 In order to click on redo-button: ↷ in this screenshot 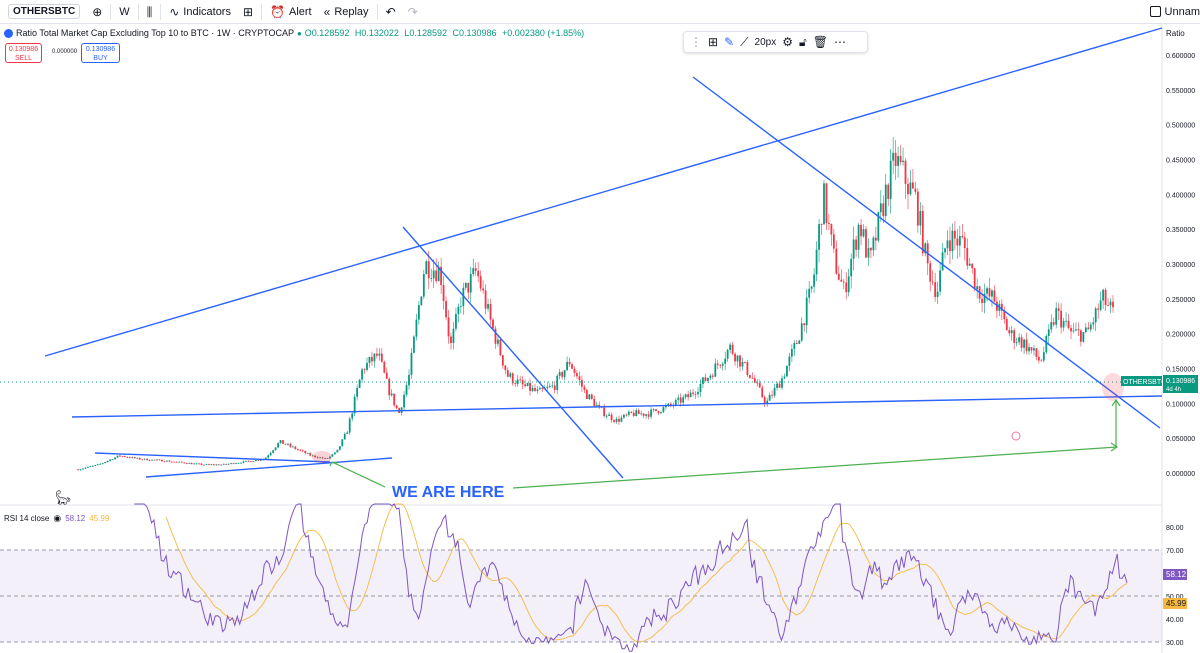, I will do `click(413, 12)`.